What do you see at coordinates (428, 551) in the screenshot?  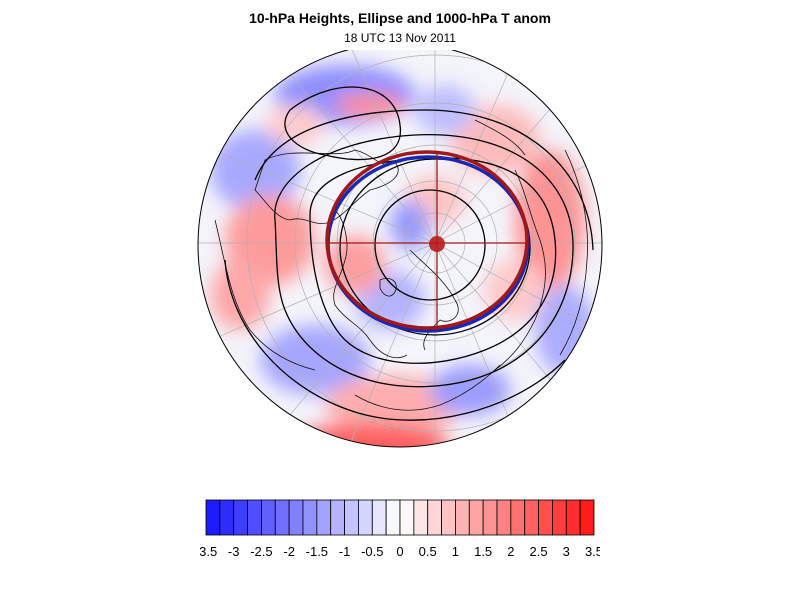 I see `colorbar-tick-label: 0.5` at bounding box center [428, 551].